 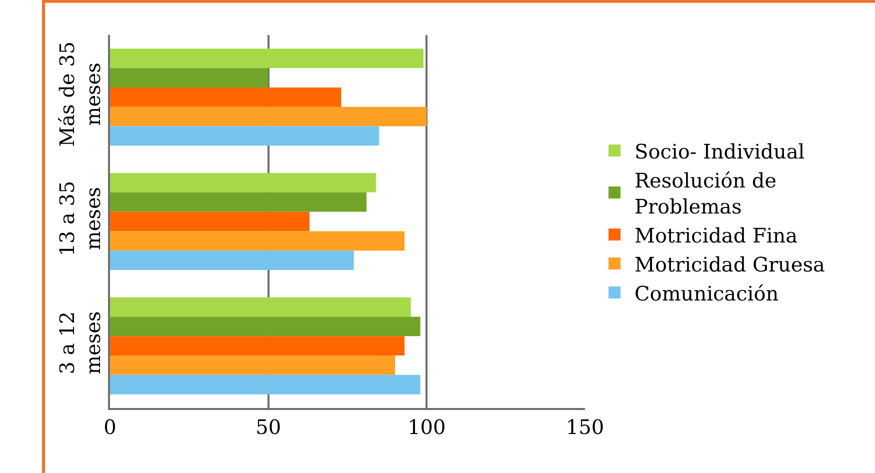 I want to click on y-tick-label: Más de 35 meses, so click(x=80, y=94).